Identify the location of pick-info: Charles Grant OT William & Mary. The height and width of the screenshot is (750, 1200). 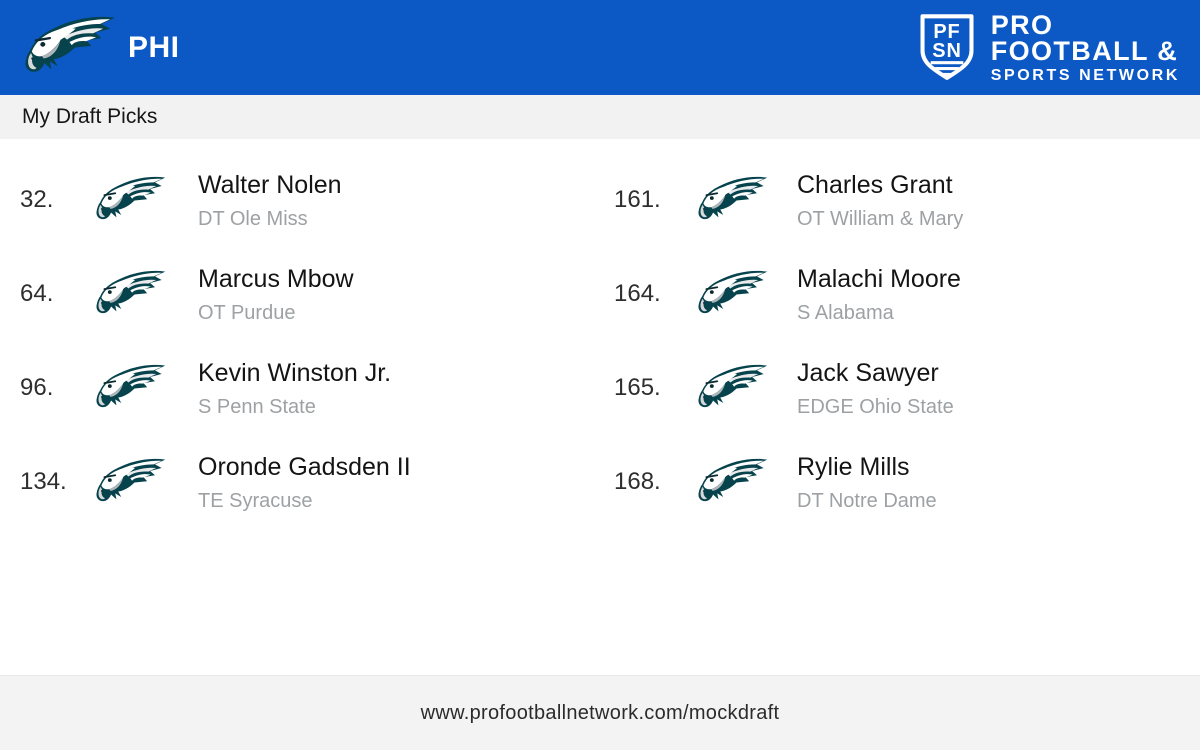
(880, 200).